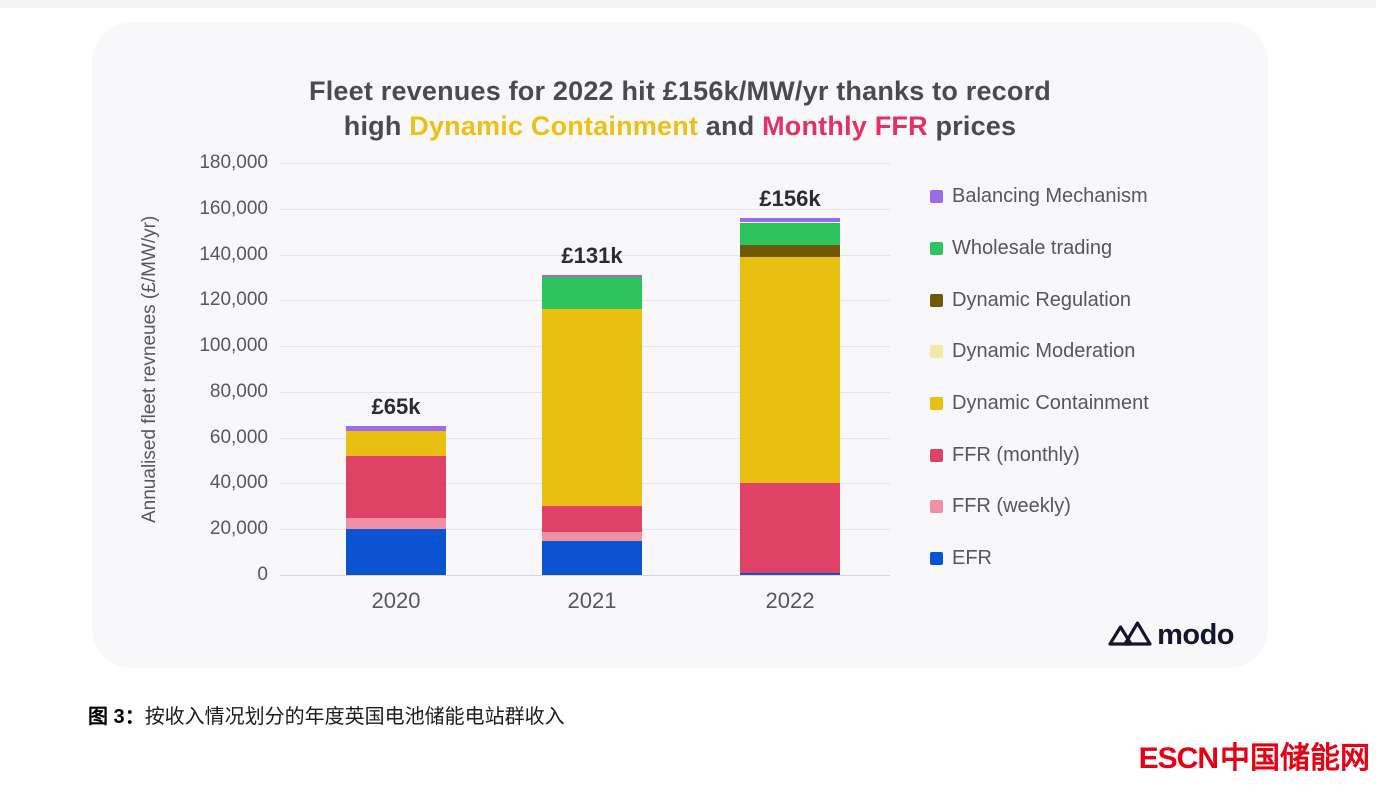 This screenshot has width=1376, height=785. What do you see at coordinates (1011, 506) in the screenshot?
I see `legend-label: FFR (weekly)` at bounding box center [1011, 506].